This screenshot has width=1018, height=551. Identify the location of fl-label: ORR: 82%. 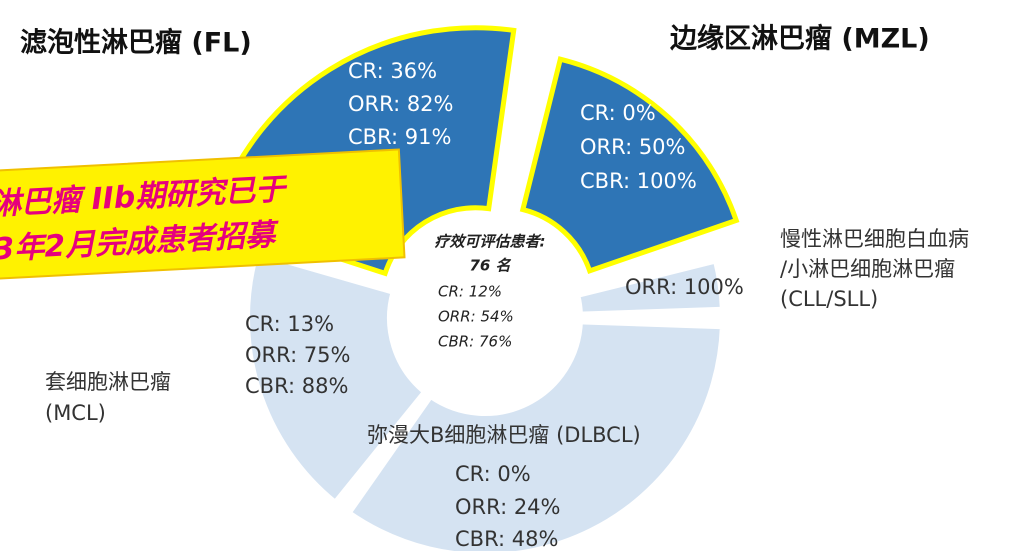
(401, 104).